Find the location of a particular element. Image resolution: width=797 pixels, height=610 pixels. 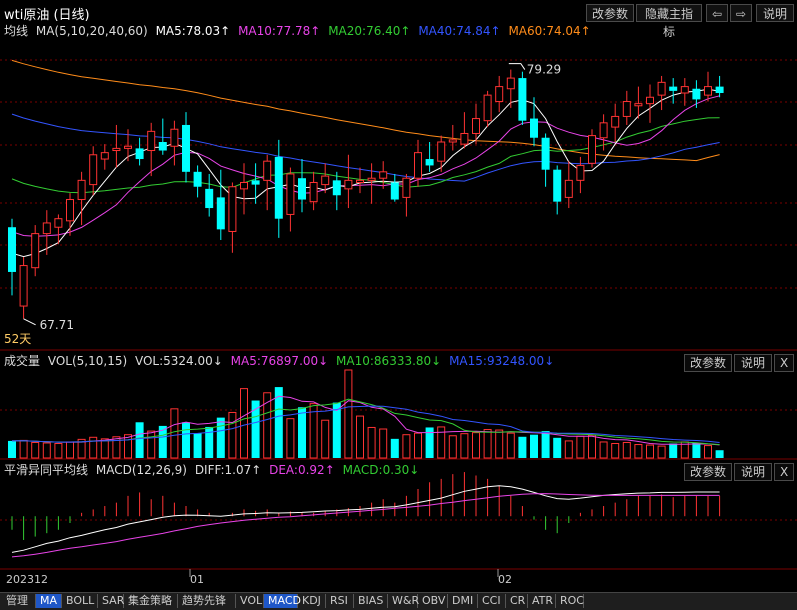

indicator-tab-17: ROC is located at coordinates (570, 601).